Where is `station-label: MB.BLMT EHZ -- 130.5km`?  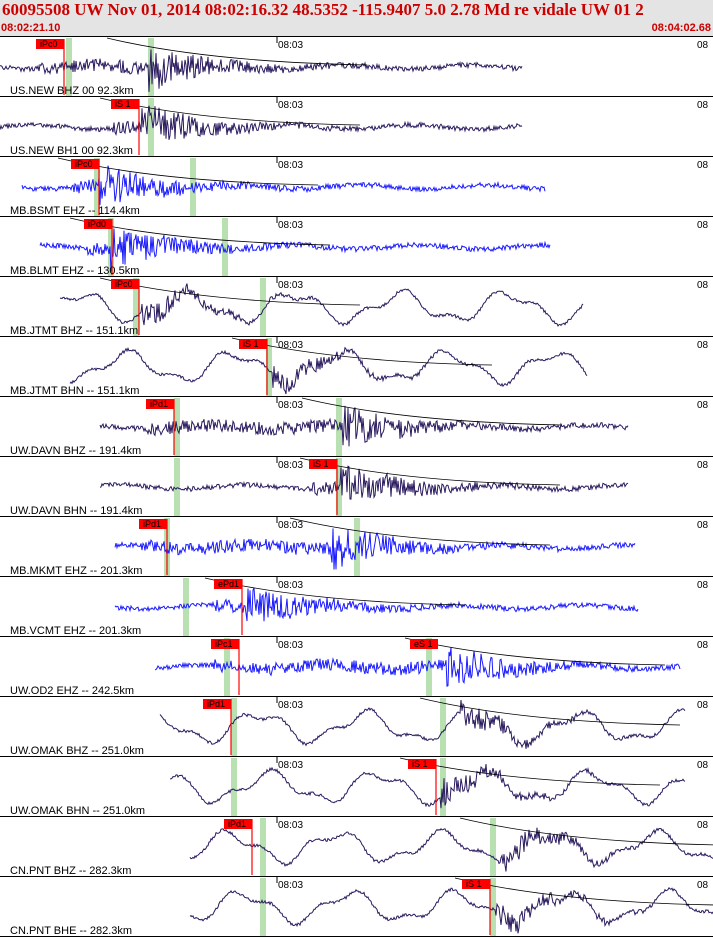
station-label: MB.BLMT EHZ -- 130.5km is located at coordinates (74, 271).